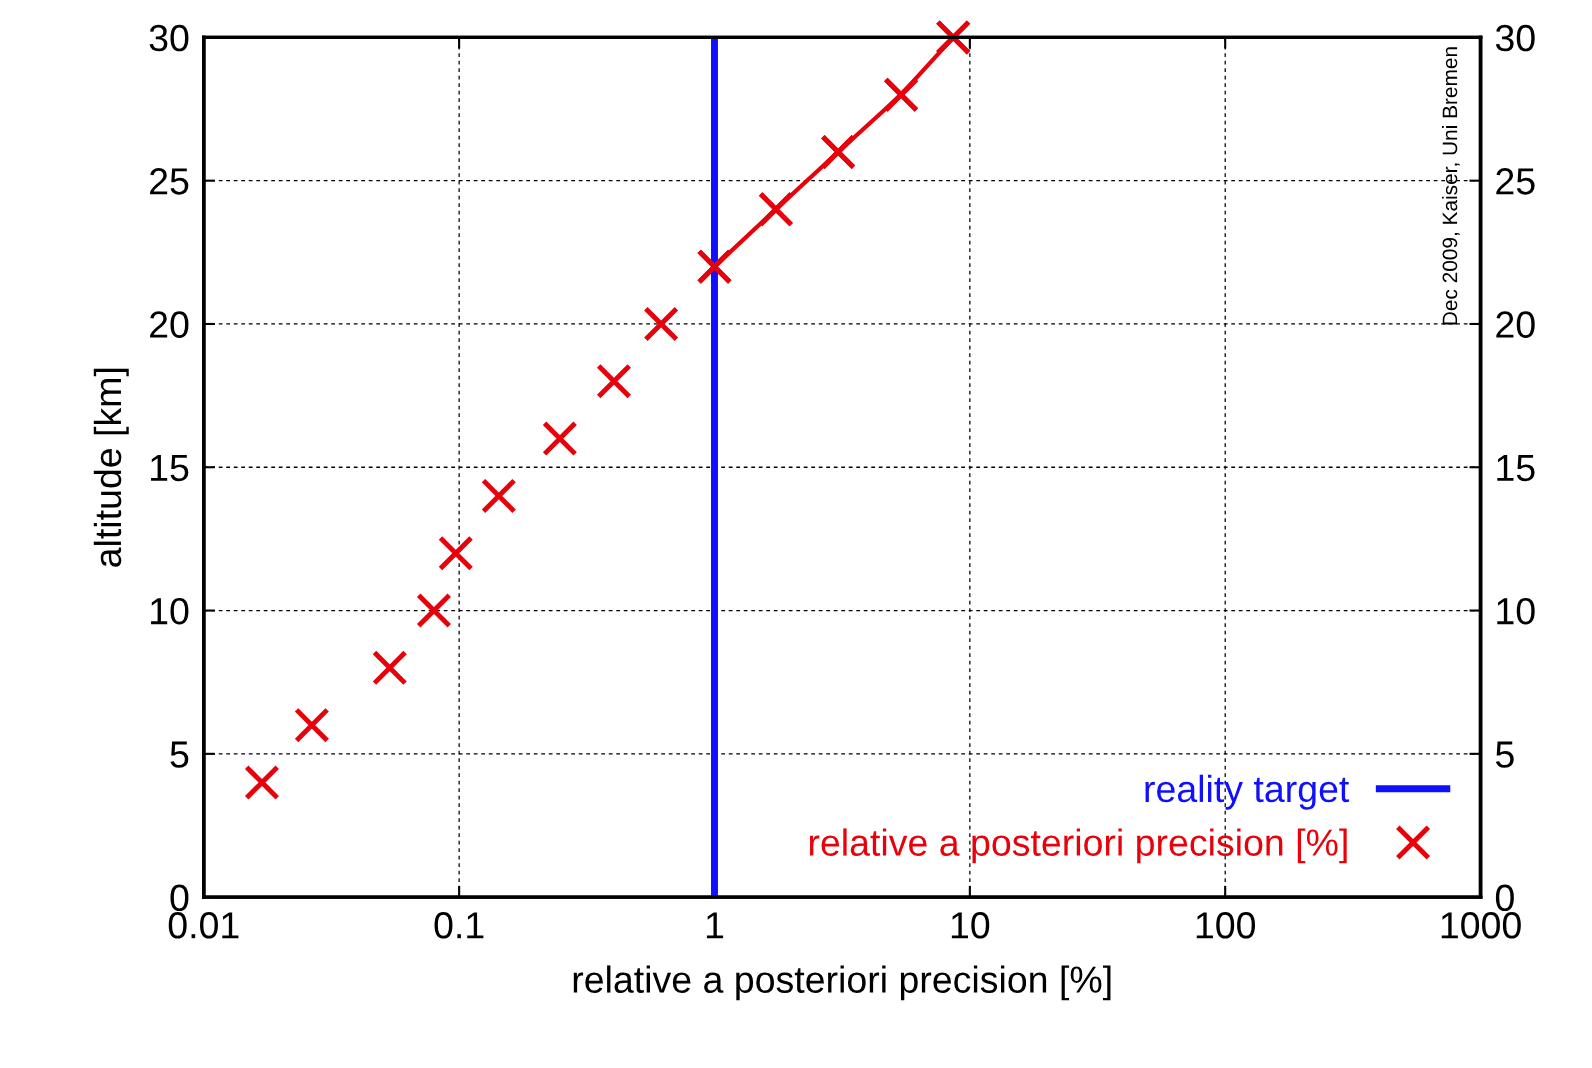 Image resolution: width=1592 pixels, height=1068 pixels. I want to click on y-tick-label: 0, so click(179, 898).